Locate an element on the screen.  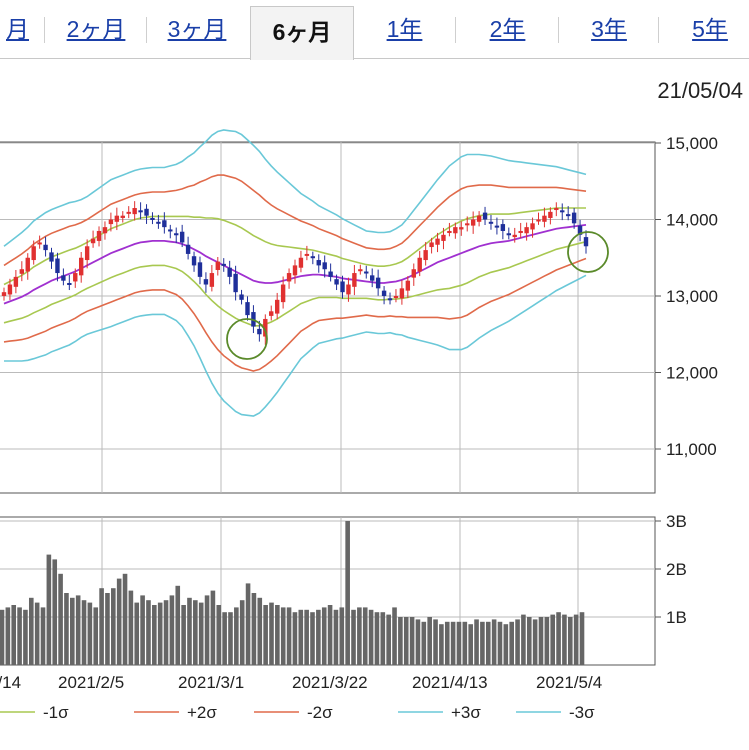
tab-3-years: 3年 is located at coordinates (609, 29).